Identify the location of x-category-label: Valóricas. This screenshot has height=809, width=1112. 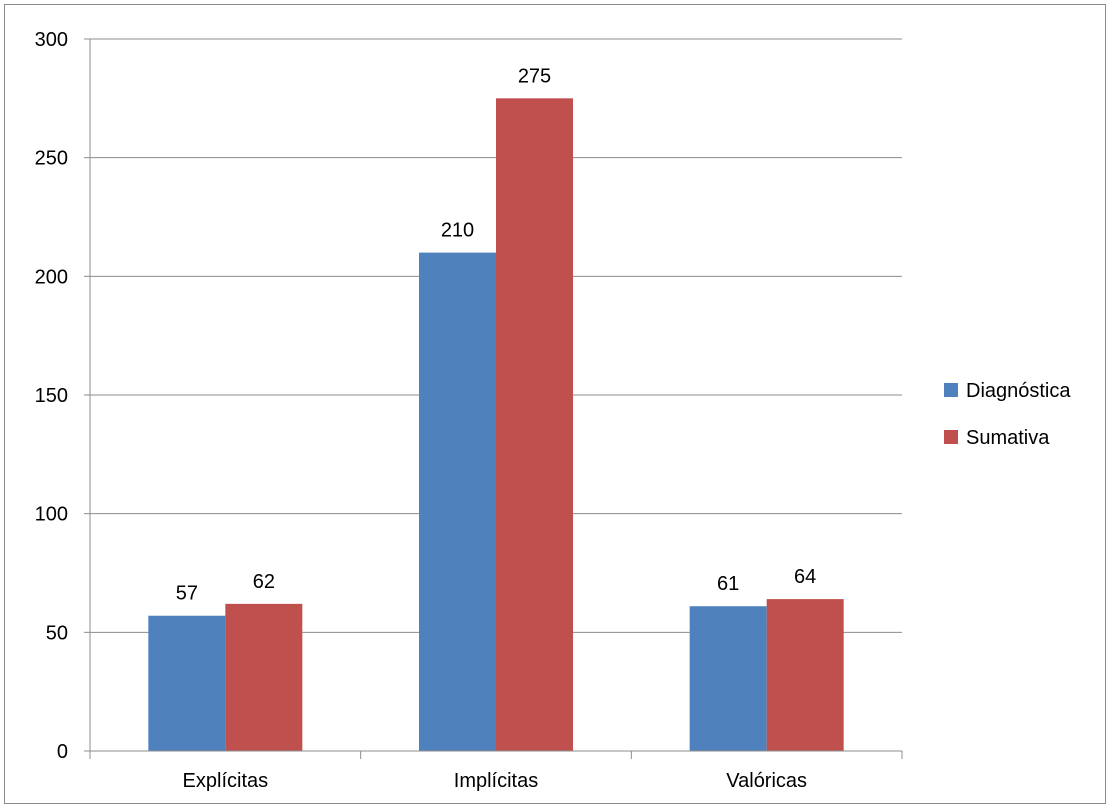
(766, 781).